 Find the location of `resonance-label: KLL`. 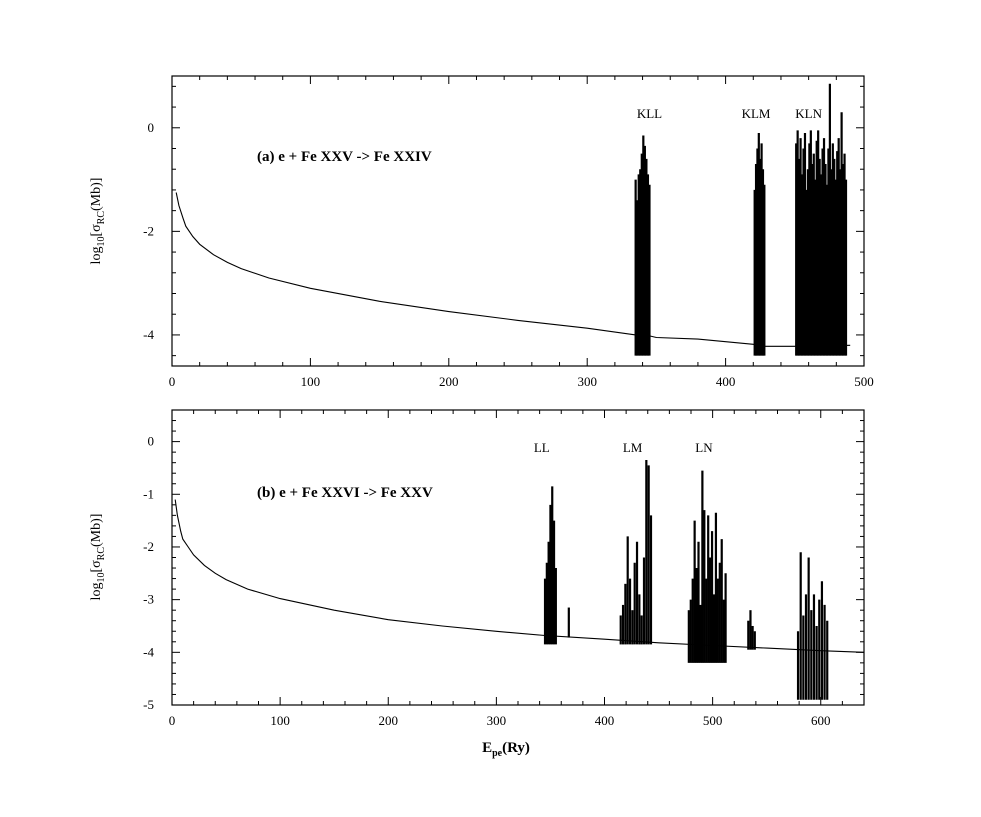

resonance-label: KLL is located at coordinates (649, 113).